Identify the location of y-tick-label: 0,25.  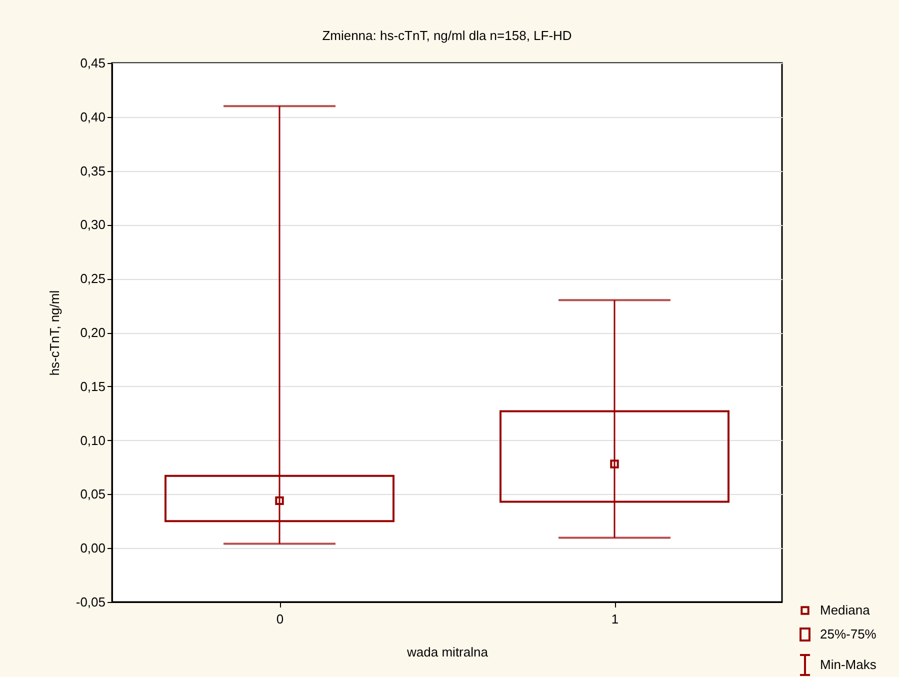
(93, 278).